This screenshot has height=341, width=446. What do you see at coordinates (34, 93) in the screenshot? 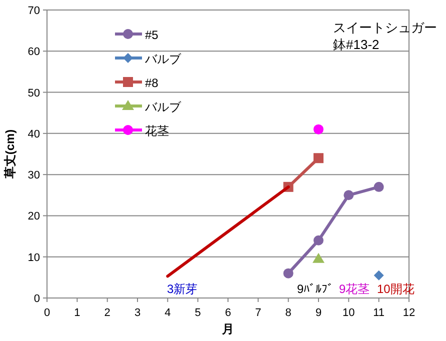
I see `y-tick-label: 50` at bounding box center [34, 93].